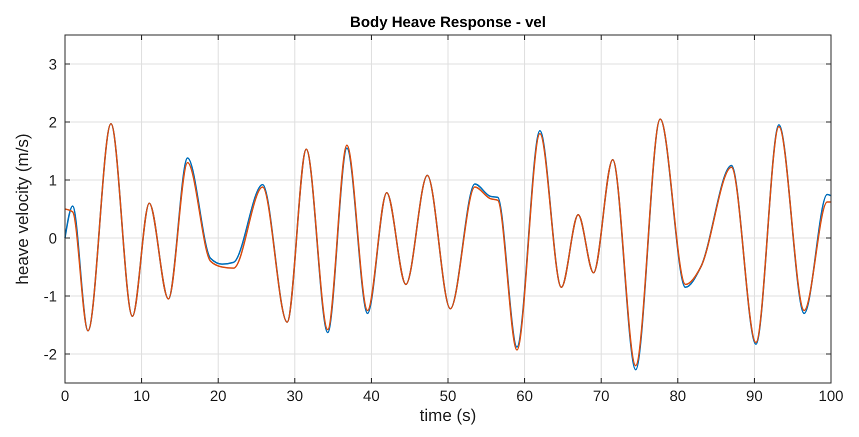 The width and height of the screenshot is (859, 437). I want to click on y-tick-label: -1, so click(50, 297).